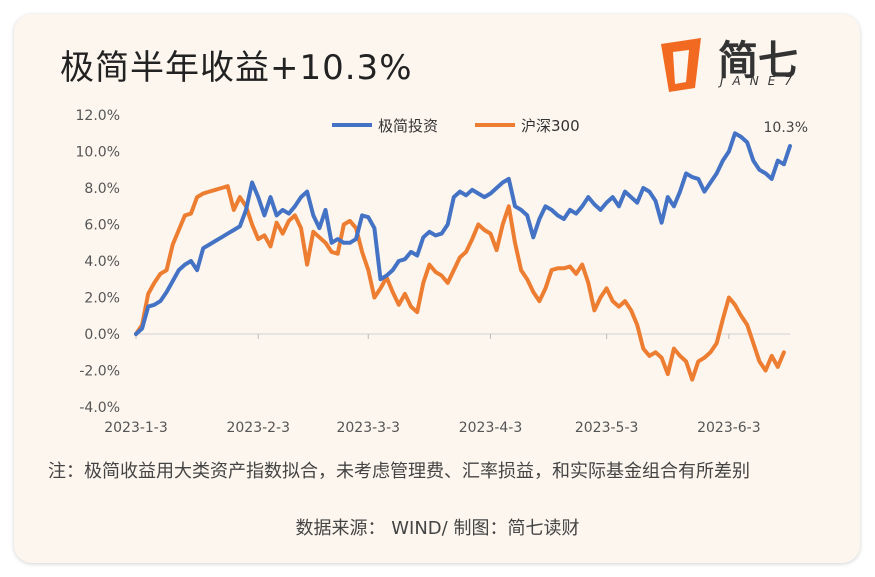 The width and height of the screenshot is (875, 577). Describe the element at coordinates (136, 428) in the screenshot. I see `x-tick-label: 2023-1-3` at that location.